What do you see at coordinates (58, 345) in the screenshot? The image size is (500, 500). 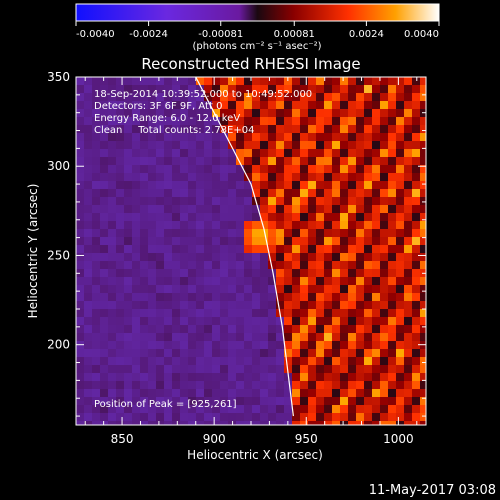 I see `y-tick-label: 200` at bounding box center [58, 345].